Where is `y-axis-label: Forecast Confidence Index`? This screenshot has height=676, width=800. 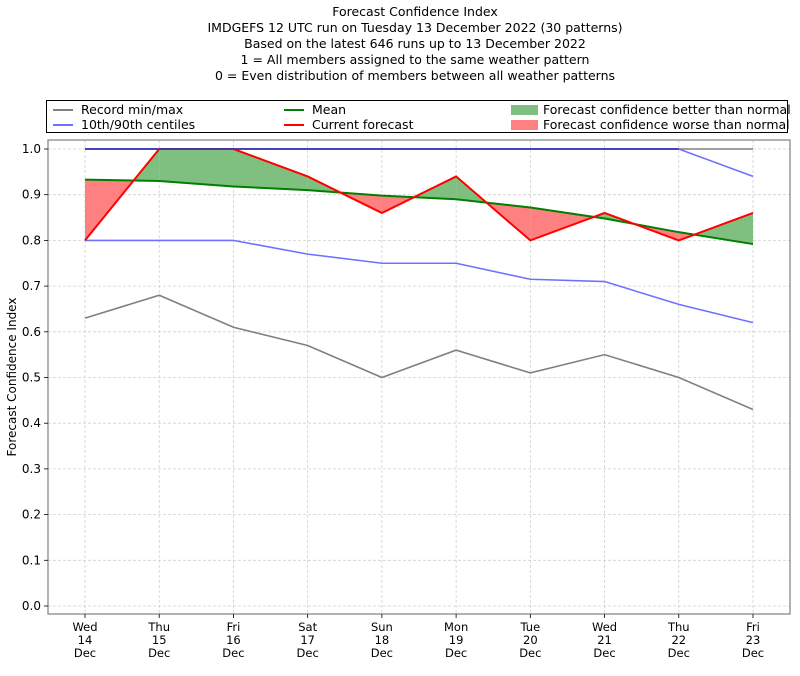 y-axis-label: Forecast Confidence Index is located at coordinates (12, 377).